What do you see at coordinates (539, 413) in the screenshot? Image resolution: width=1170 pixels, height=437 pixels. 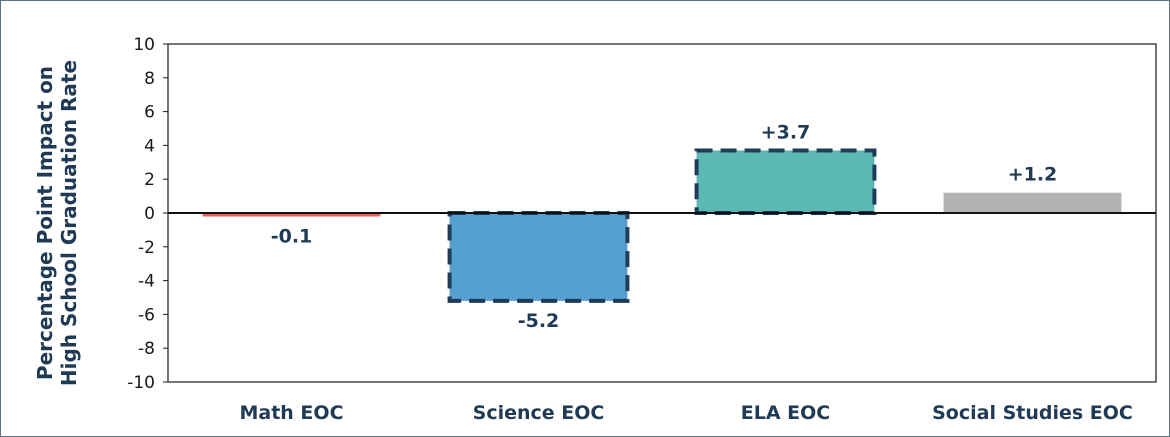 I see `category-label: Science EOC` at bounding box center [539, 413].